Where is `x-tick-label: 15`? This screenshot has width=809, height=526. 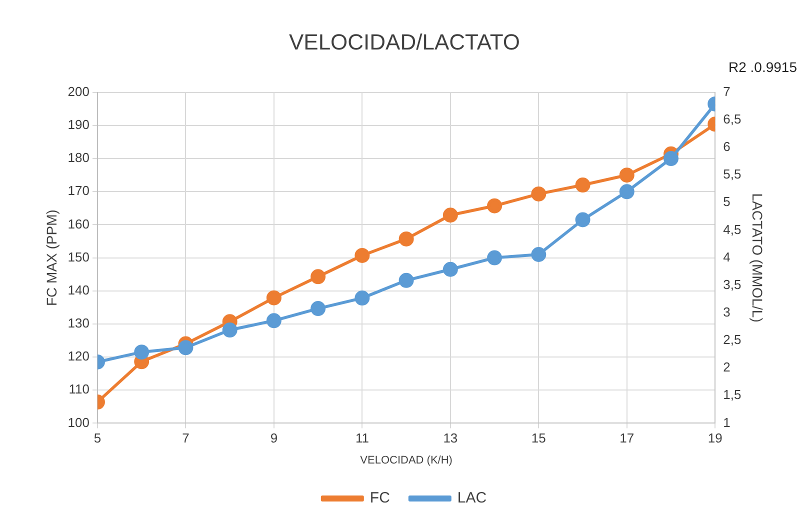
x-tick-label: 15 is located at coordinates (538, 438).